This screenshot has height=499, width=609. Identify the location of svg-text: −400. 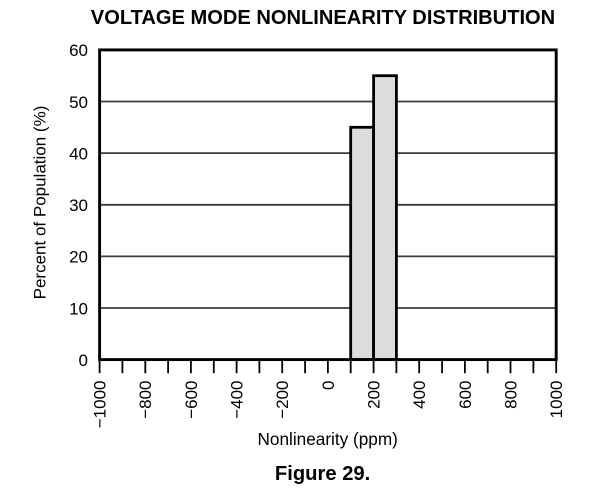
(237, 400).